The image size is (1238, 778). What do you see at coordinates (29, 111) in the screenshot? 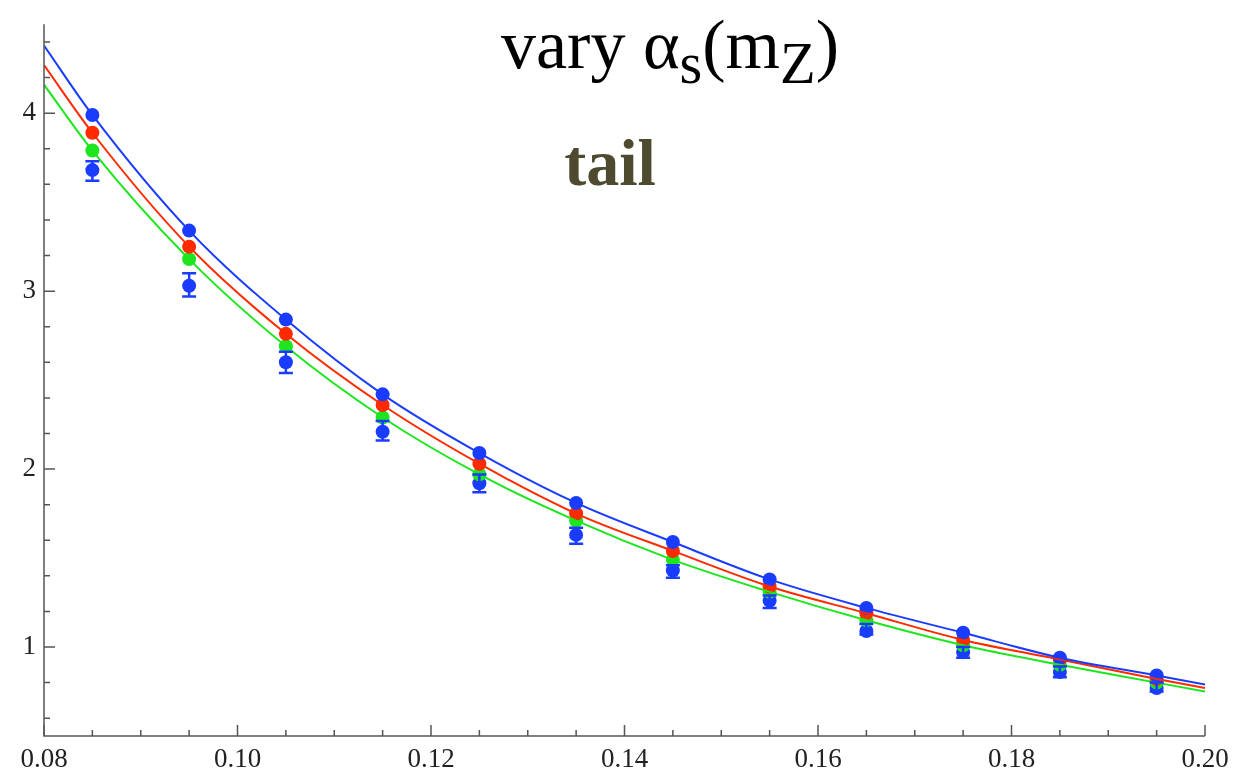
I see `y-tick-label: 4` at bounding box center [29, 111].